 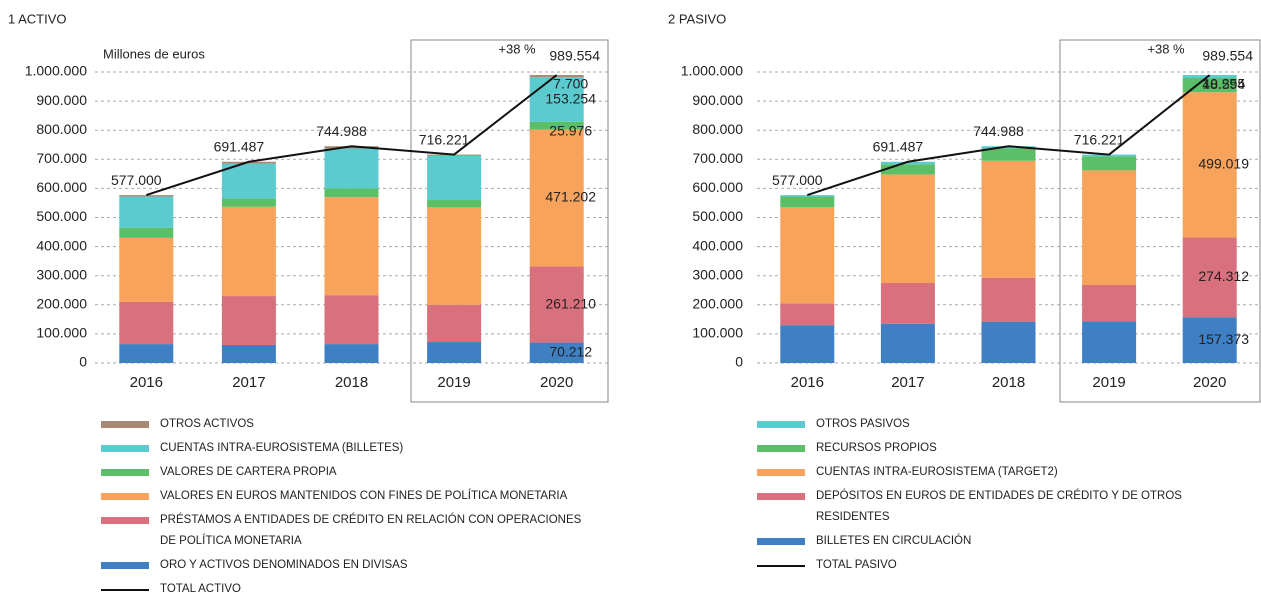 I want to click on y-tick-label: 900.000, so click(x=717, y=100).